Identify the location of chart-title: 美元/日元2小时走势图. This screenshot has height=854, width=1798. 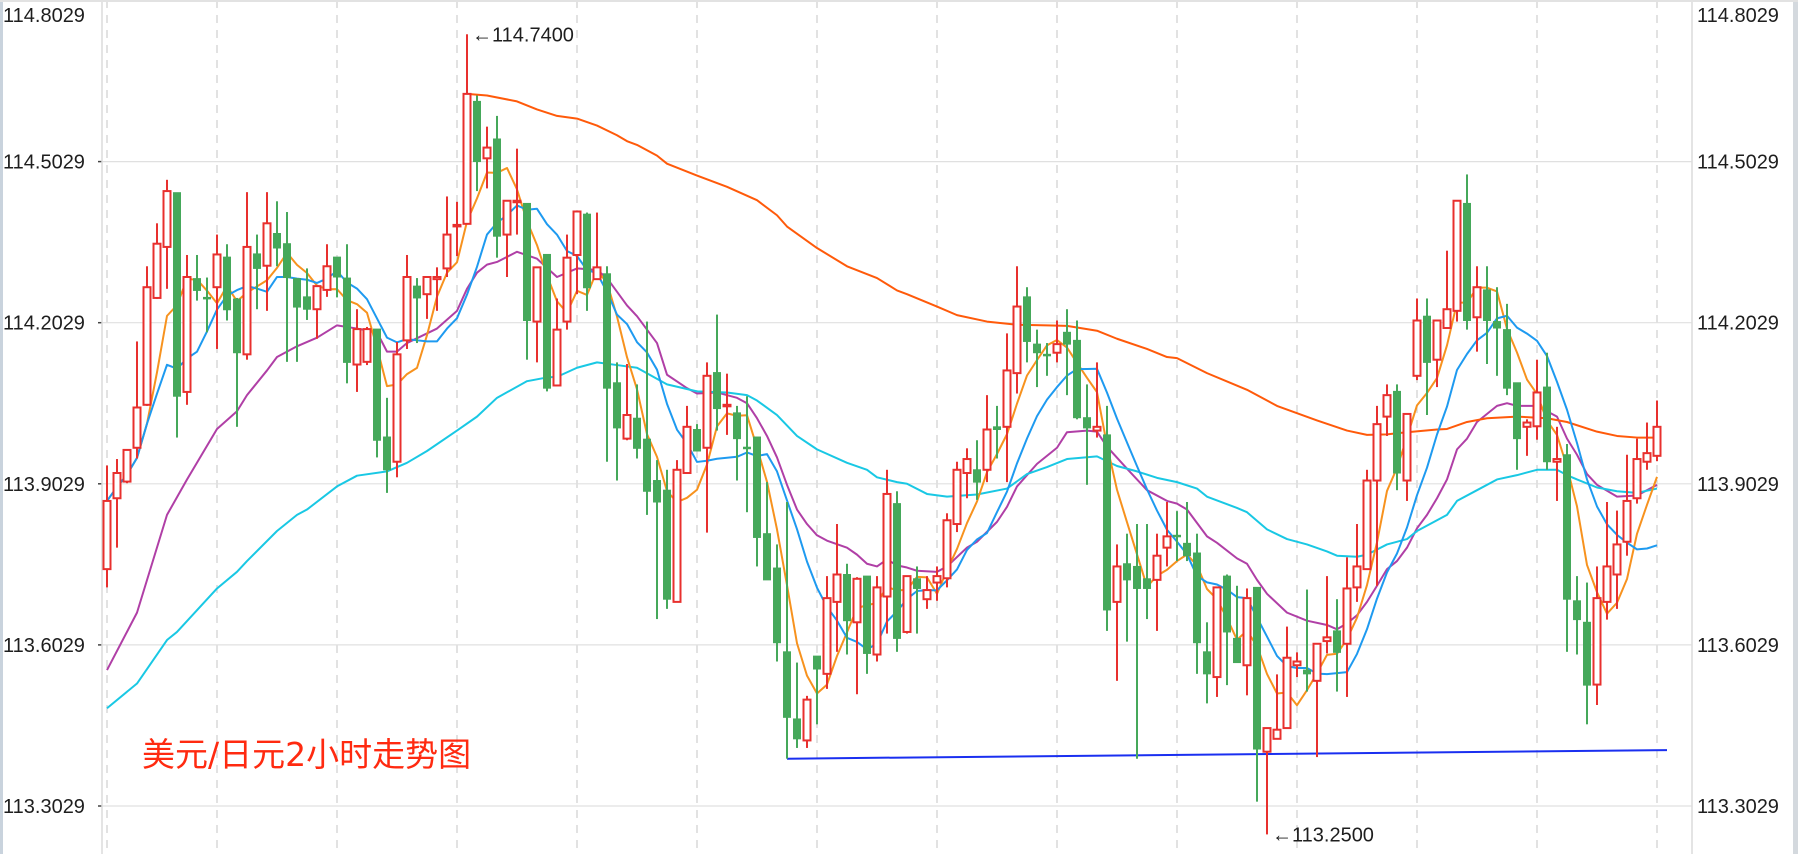
(307, 754).